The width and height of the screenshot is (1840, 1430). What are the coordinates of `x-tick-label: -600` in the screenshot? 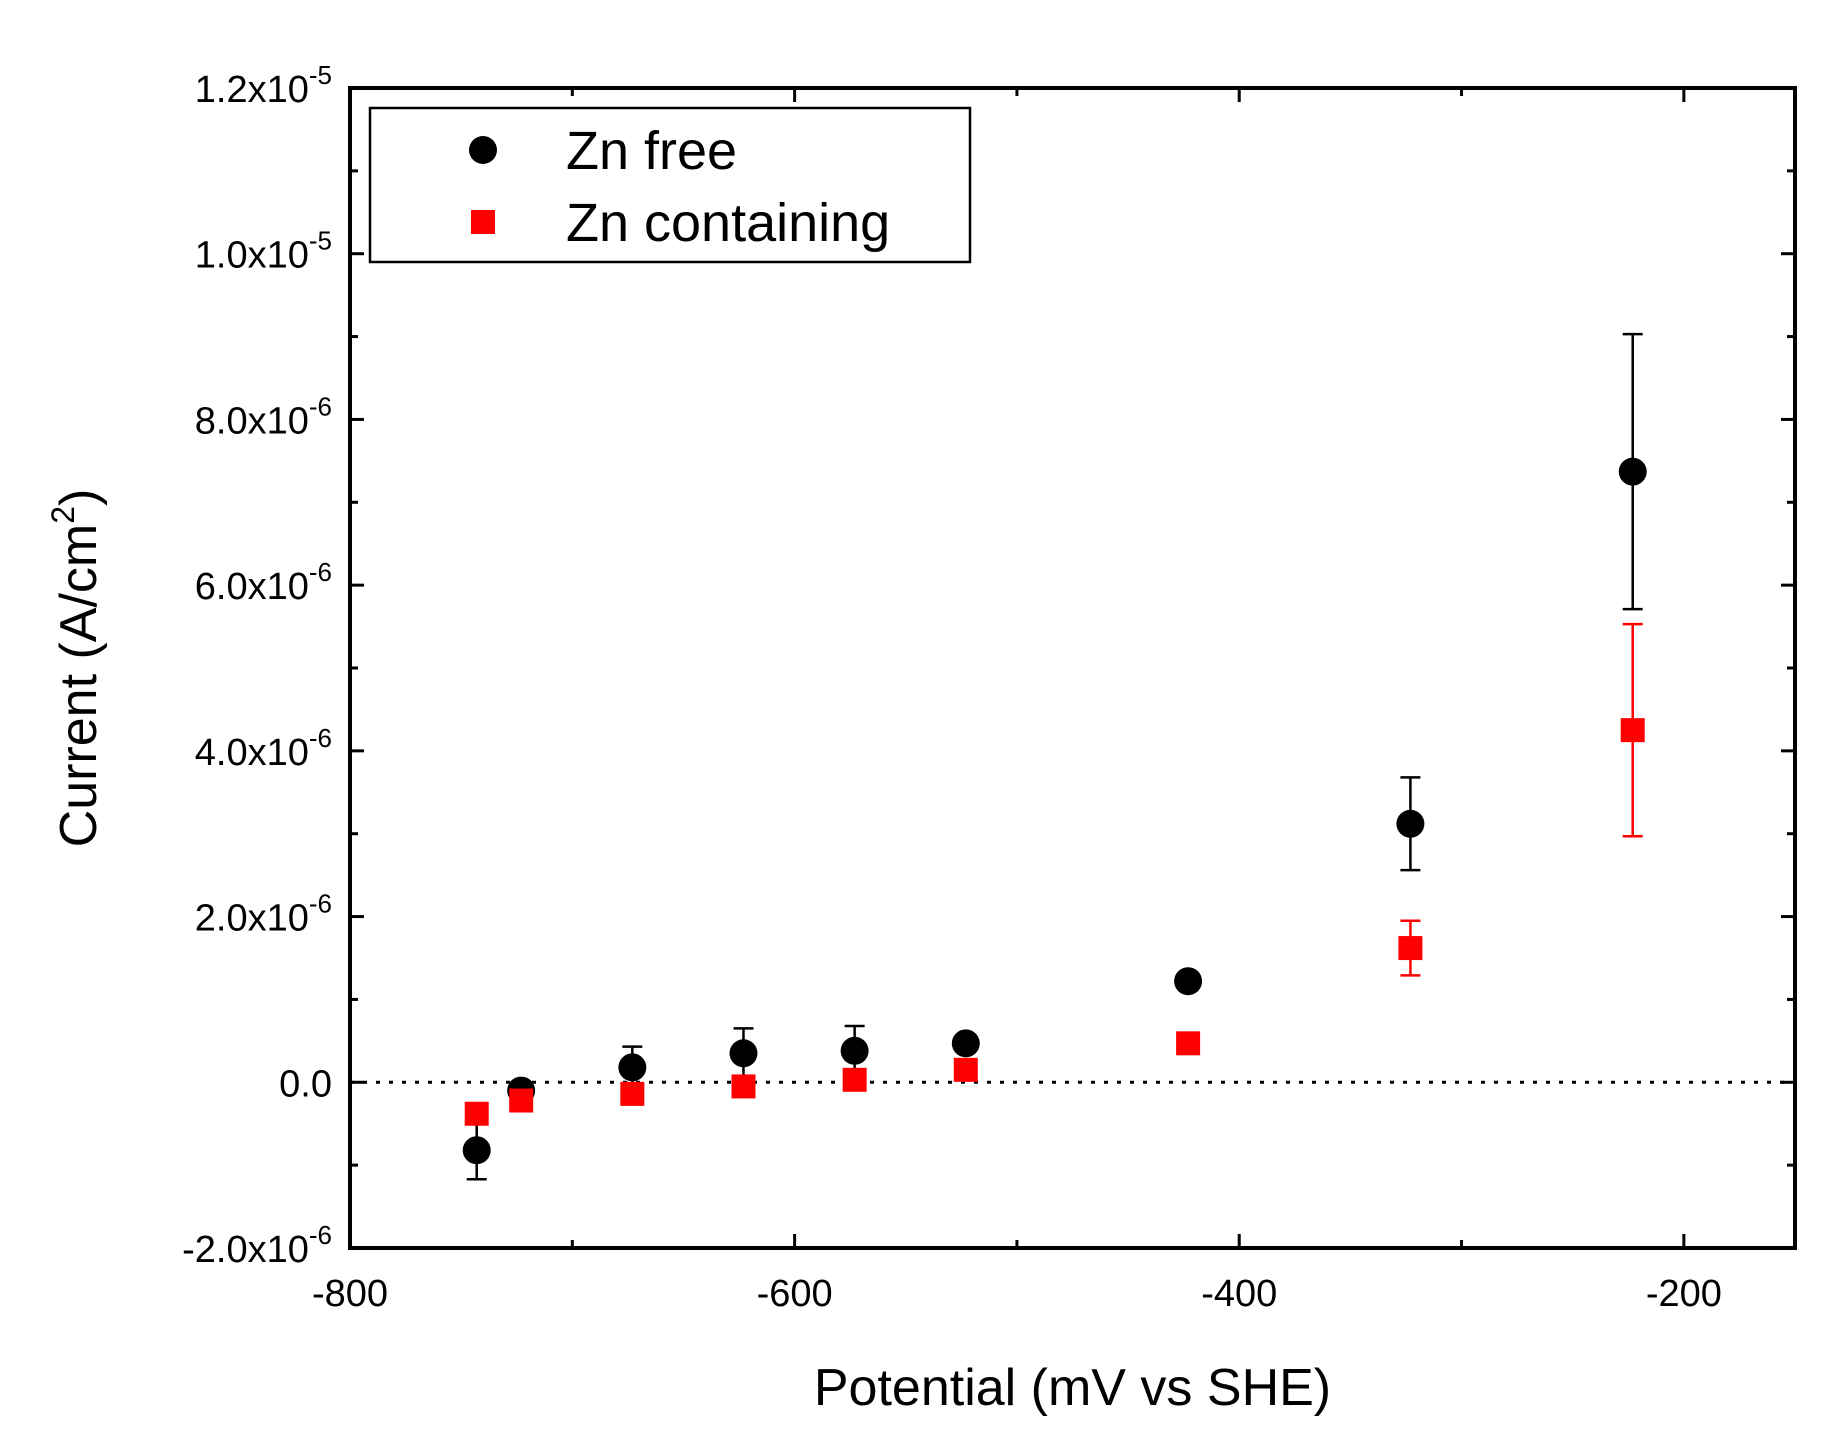 It's located at (795, 1294).